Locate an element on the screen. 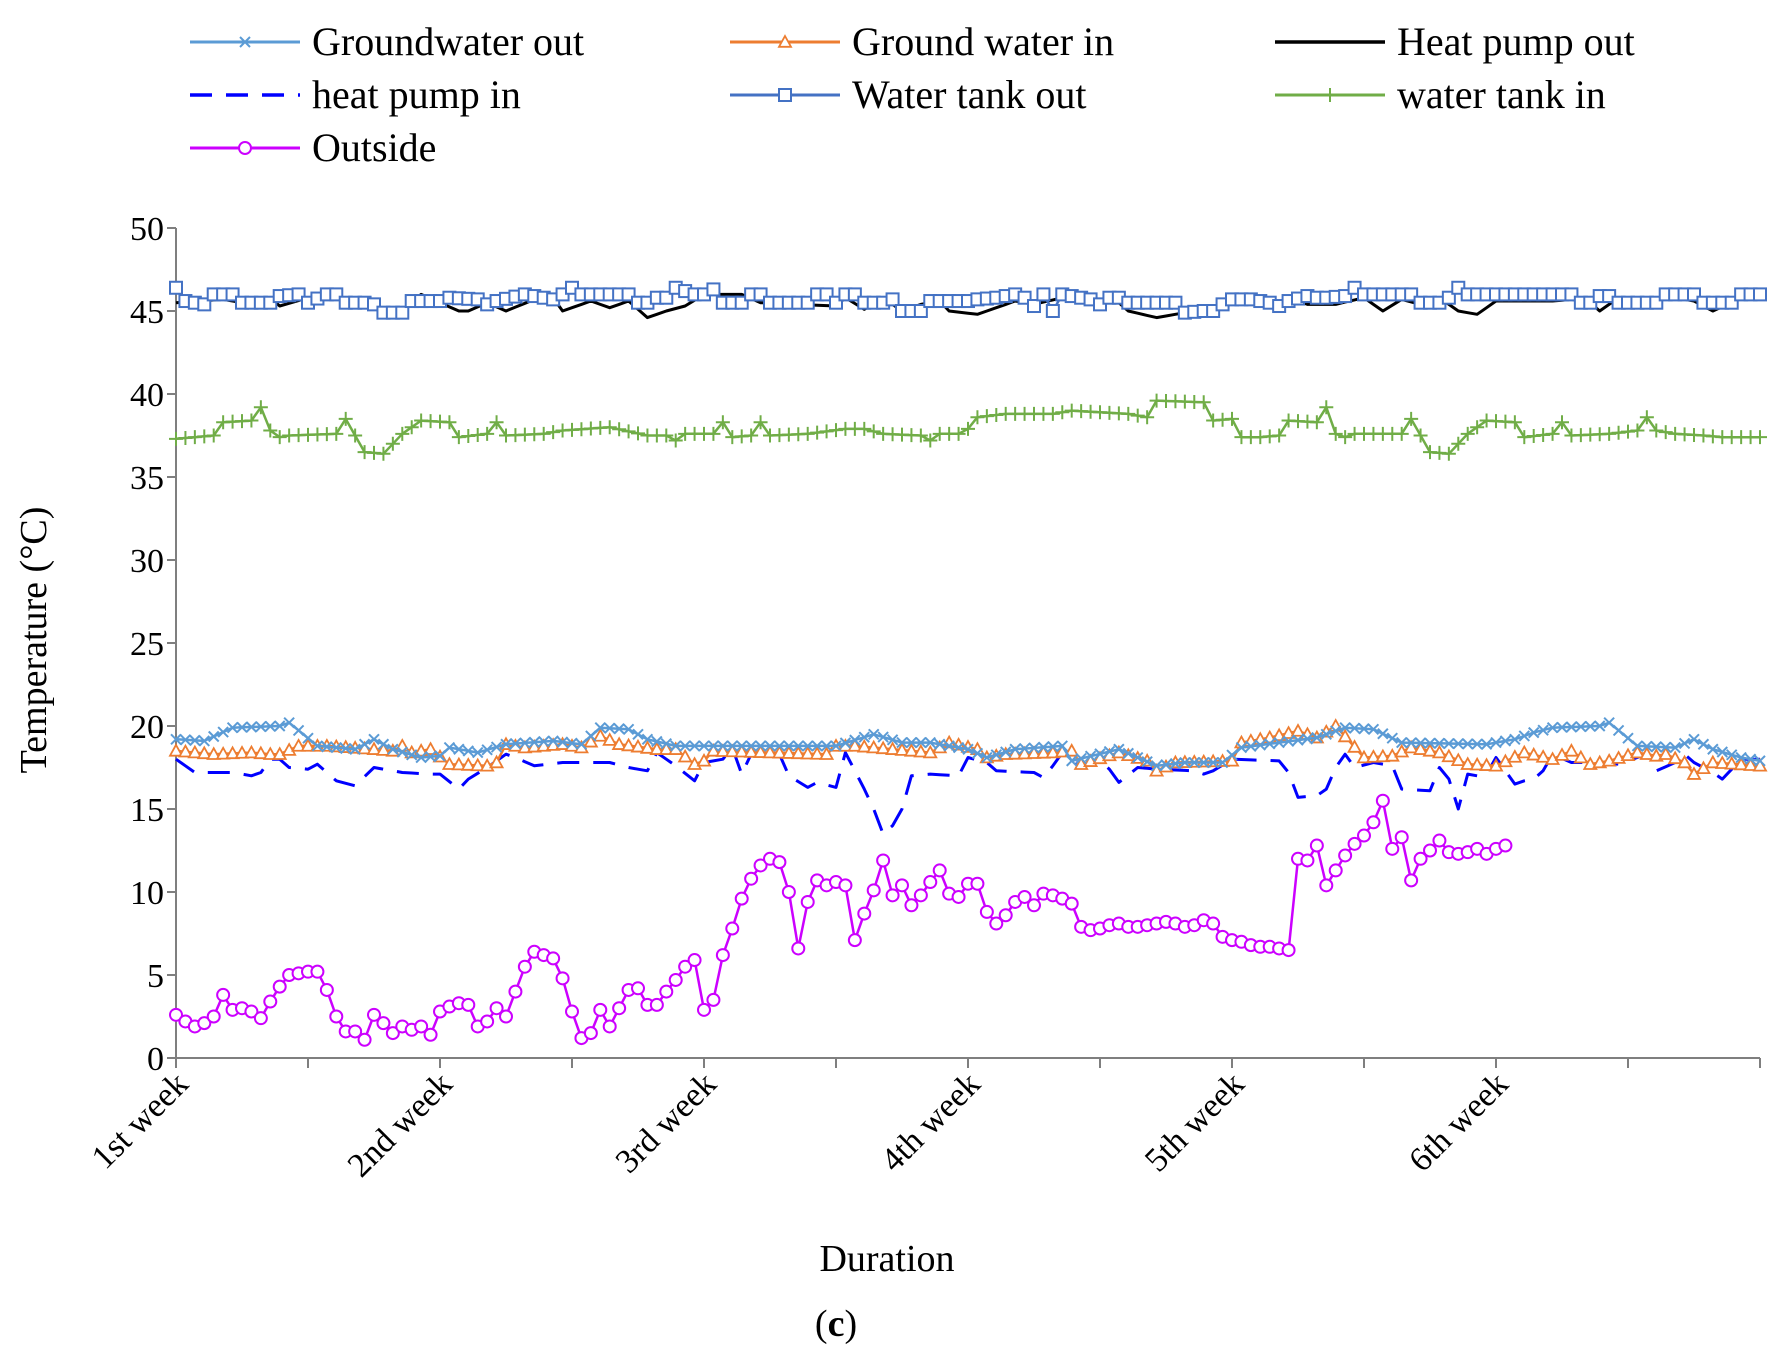  series-water-tank-out is located at coordinates (968, 300).